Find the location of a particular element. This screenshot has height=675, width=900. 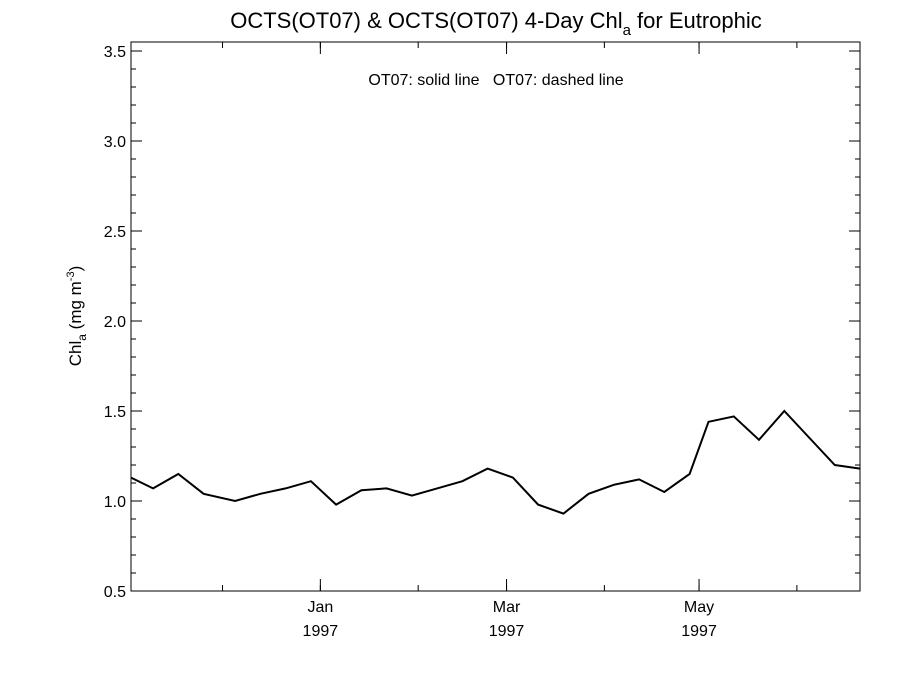

series-layer is located at coordinates (495, 462).